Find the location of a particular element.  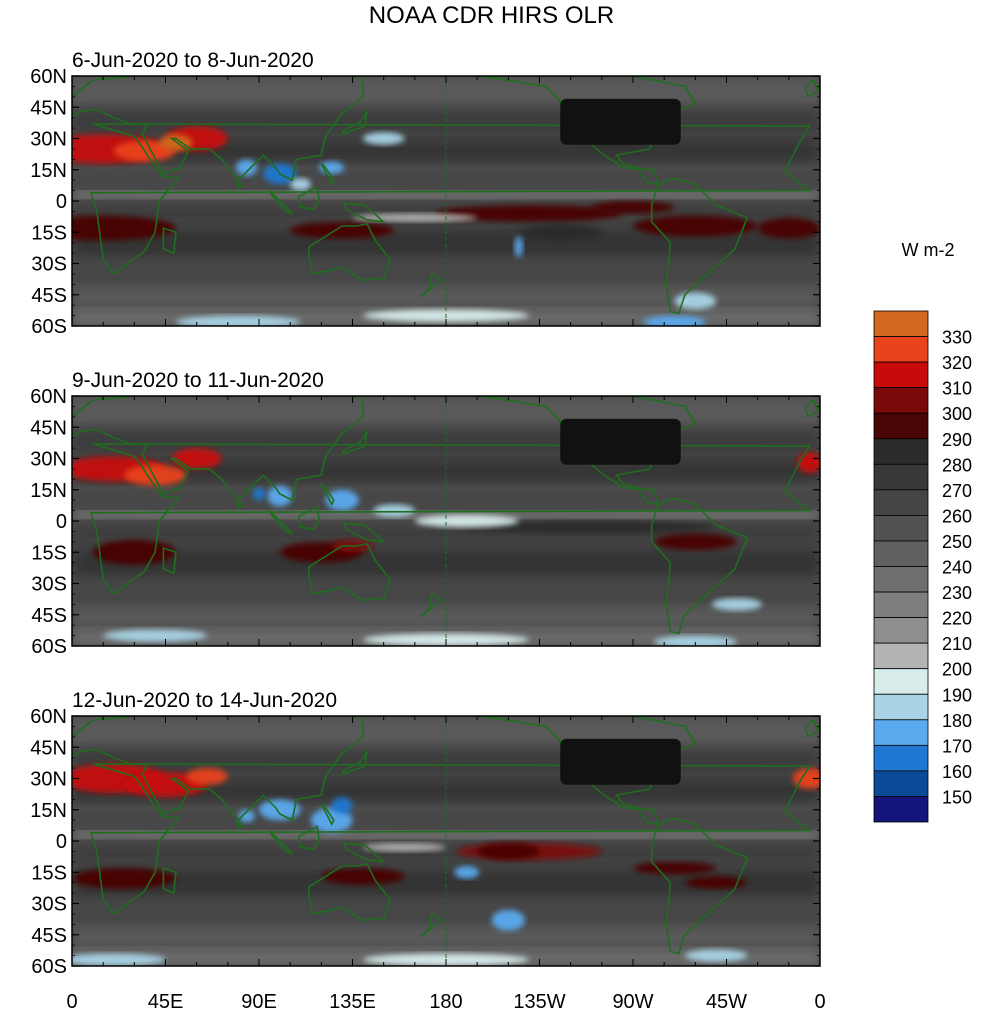

colorbar-level-label: 190 is located at coordinates (957, 695).